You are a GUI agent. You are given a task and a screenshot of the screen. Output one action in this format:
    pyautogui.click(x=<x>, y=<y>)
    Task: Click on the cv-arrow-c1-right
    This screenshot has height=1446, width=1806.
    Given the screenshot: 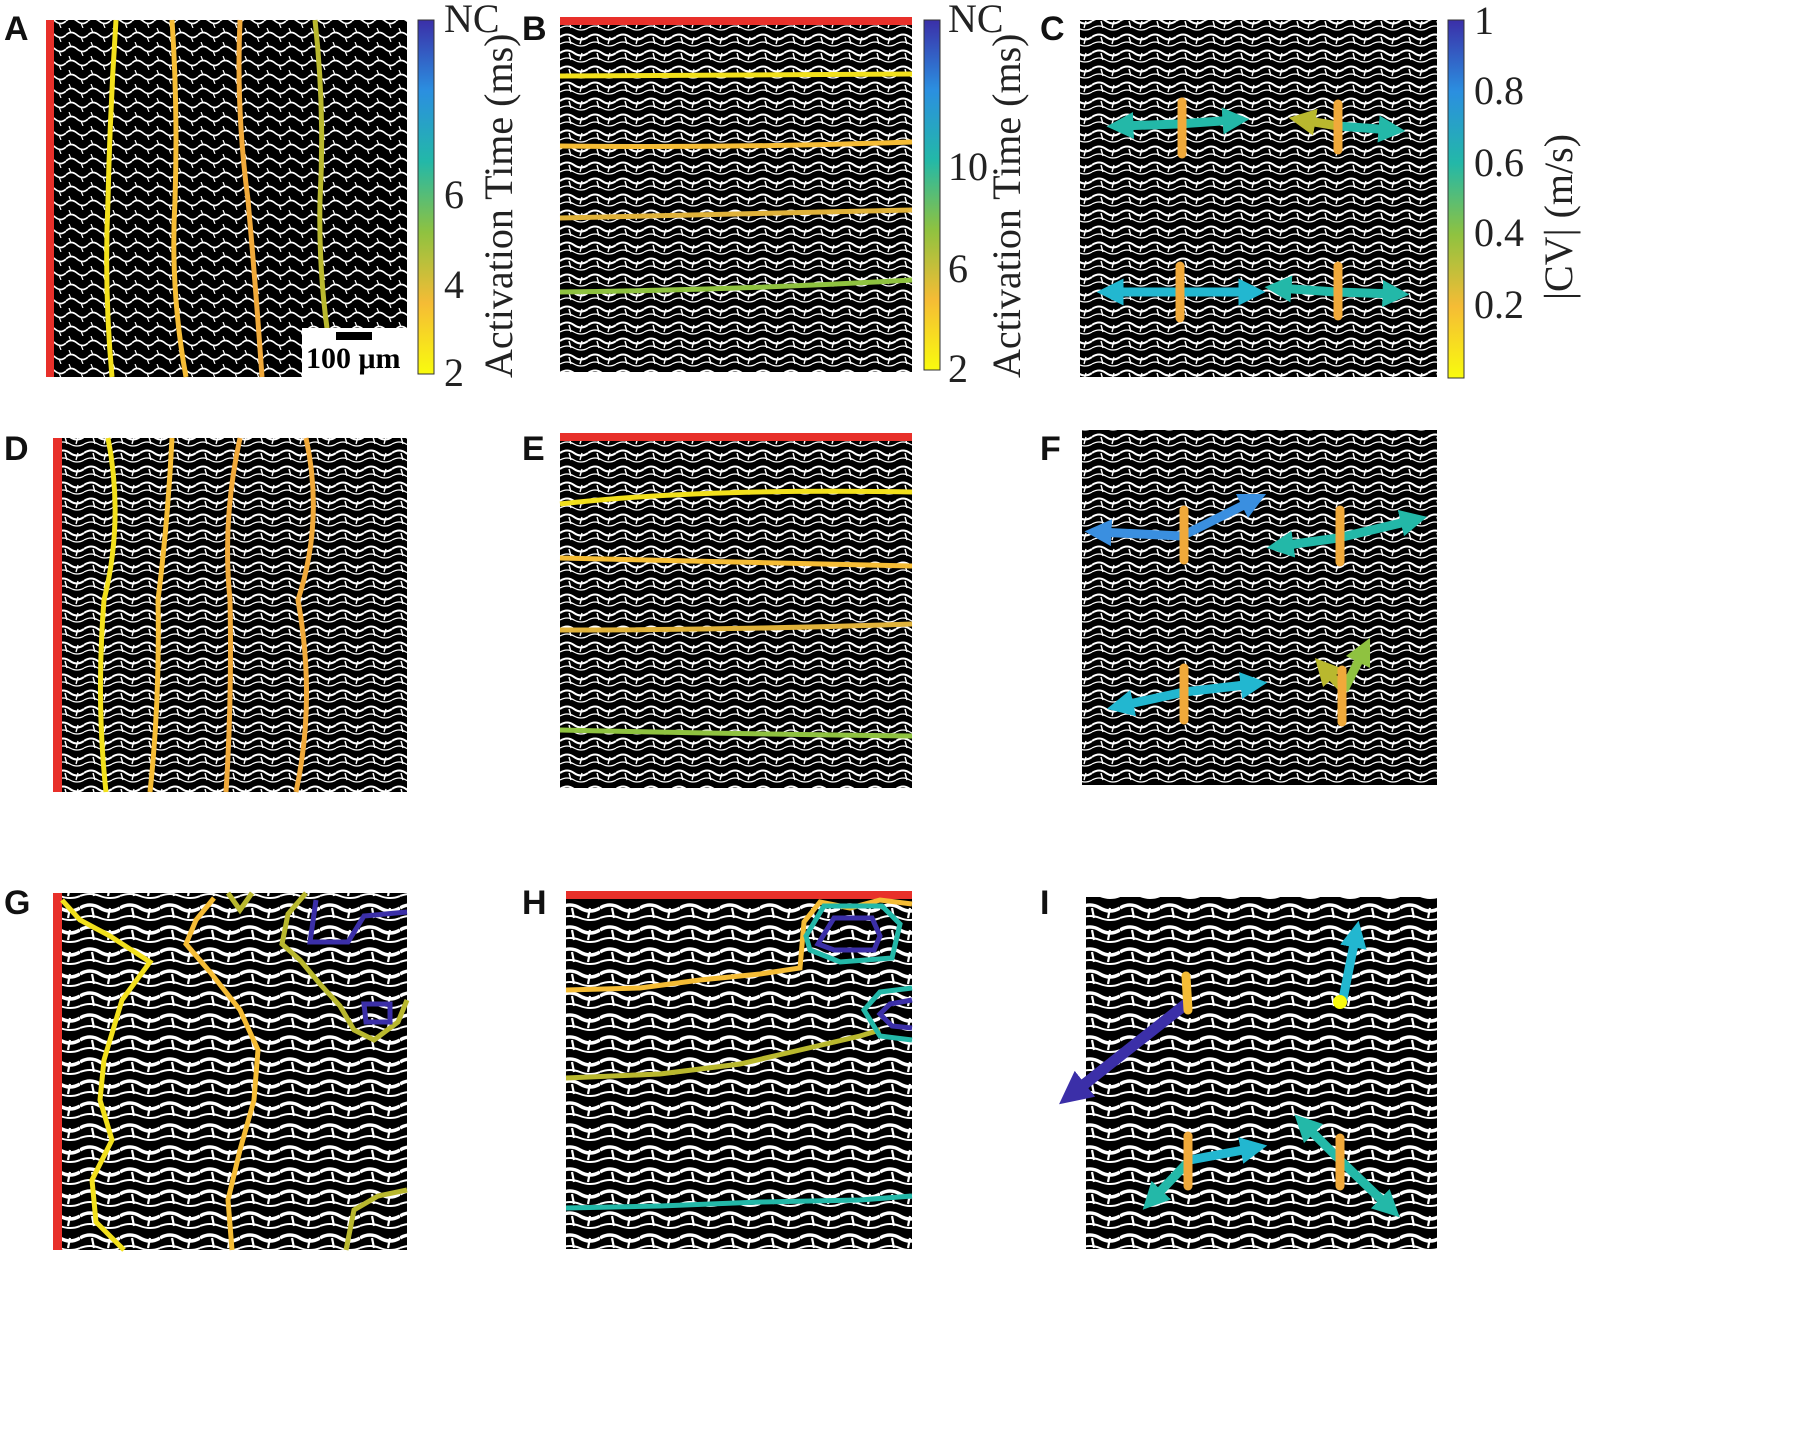 What is the action you would take?
    pyautogui.click(x=1213, y=121)
    